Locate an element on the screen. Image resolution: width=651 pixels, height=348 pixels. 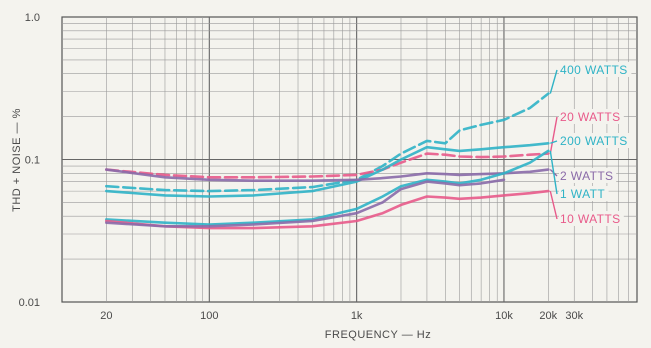
series-line-2-watts is located at coordinates (327, 175).